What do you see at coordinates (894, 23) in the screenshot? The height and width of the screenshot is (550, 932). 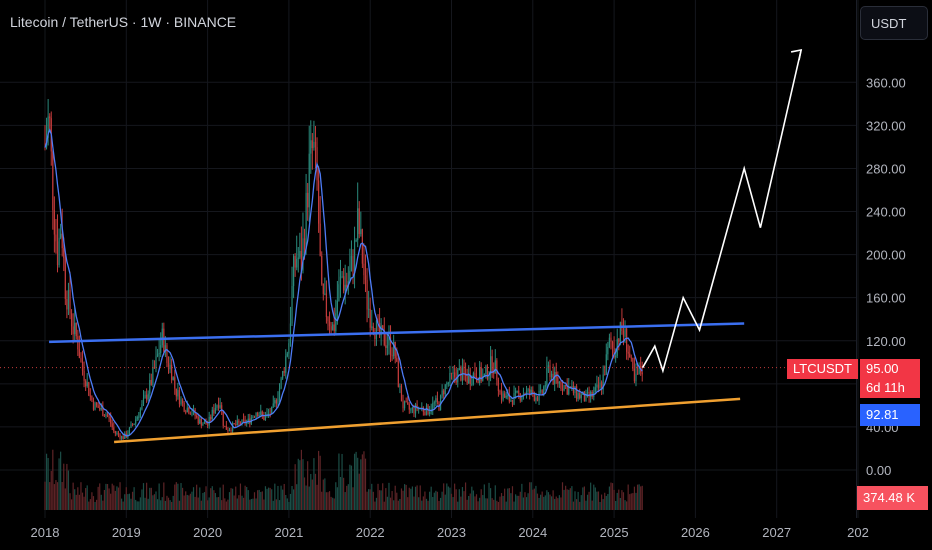 I see `currency-button: USDT` at bounding box center [894, 23].